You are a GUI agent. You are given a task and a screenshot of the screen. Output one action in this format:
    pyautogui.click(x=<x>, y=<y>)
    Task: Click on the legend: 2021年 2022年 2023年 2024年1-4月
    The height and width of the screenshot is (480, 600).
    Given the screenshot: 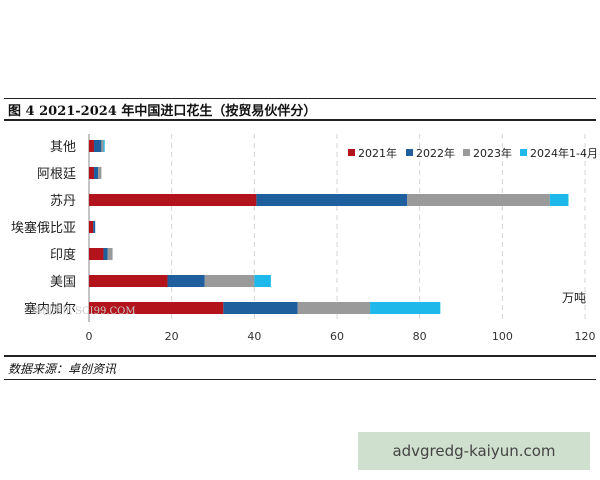 What is the action you would take?
    pyautogui.click(x=473, y=153)
    